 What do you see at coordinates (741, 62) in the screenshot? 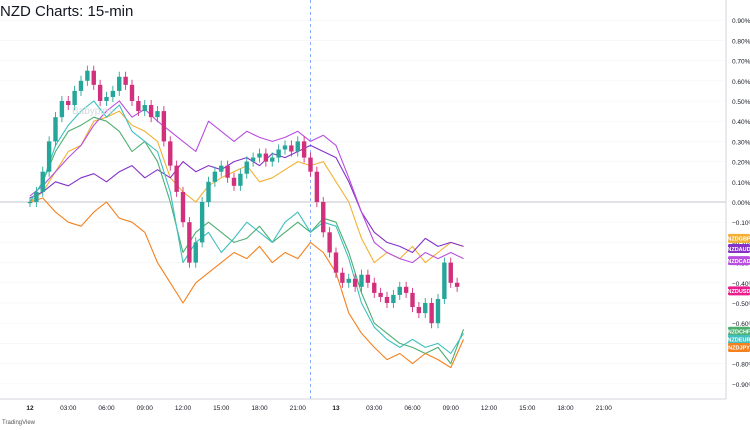
I see `y-tick-label: 0.70%` at bounding box center [741, 62].